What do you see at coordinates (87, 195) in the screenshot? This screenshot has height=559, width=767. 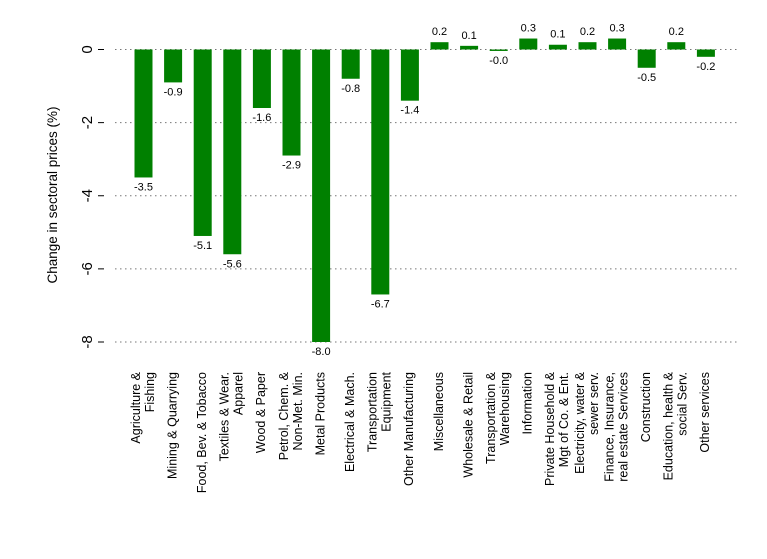 I see `y-tick-label: -4` at bounding box center [87, 195].